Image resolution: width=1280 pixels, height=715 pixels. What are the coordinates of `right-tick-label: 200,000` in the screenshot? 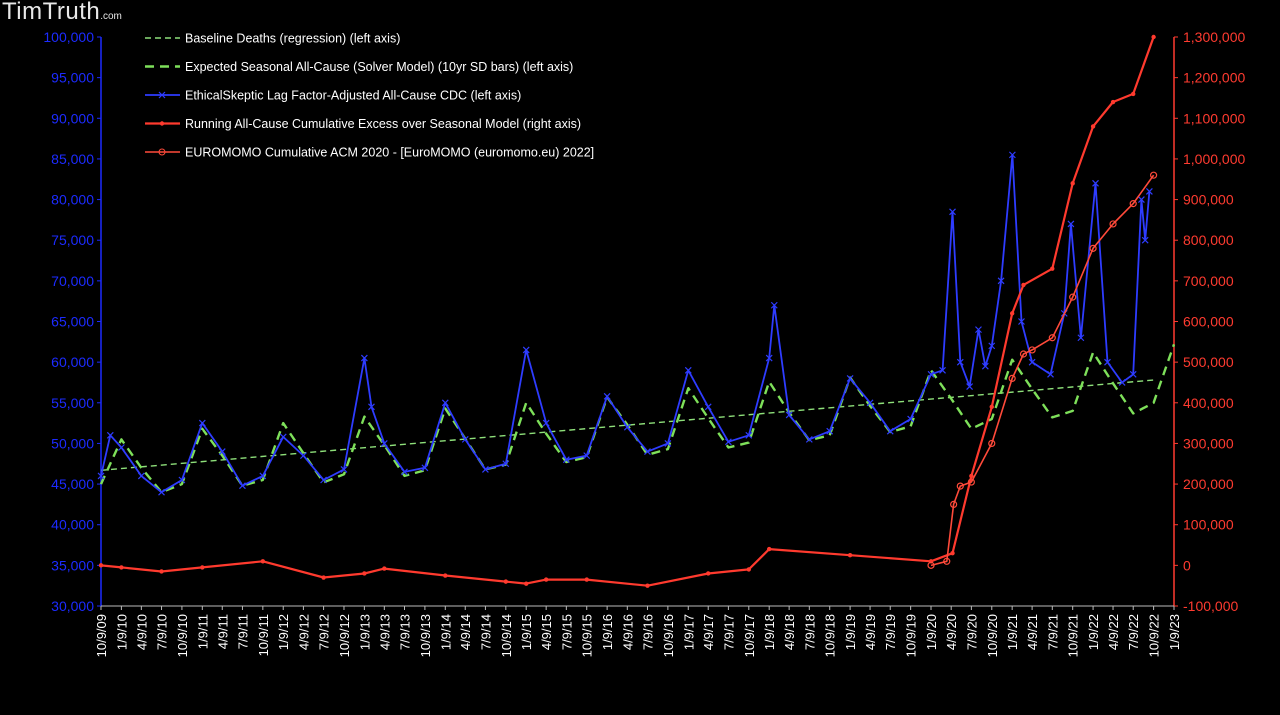 It's located at (1208, 484).